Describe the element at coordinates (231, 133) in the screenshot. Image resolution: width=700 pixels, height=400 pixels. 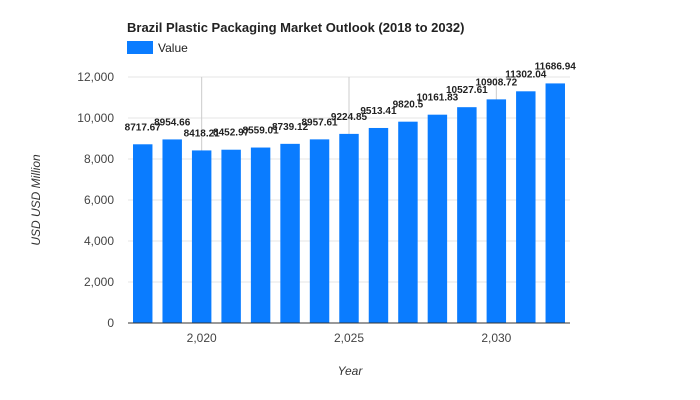
I see `data-label: 8452.97` at that location.